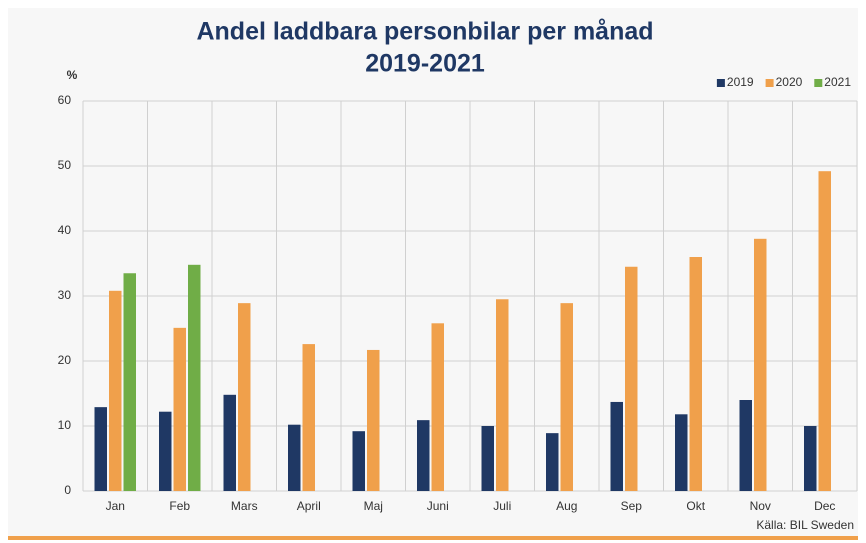 Image resolution: width=866 pixels, height=543 pixels. Describe the element at coordinates (65, 295) in the screenshot. I see `y-tick-label: 30` at that location.